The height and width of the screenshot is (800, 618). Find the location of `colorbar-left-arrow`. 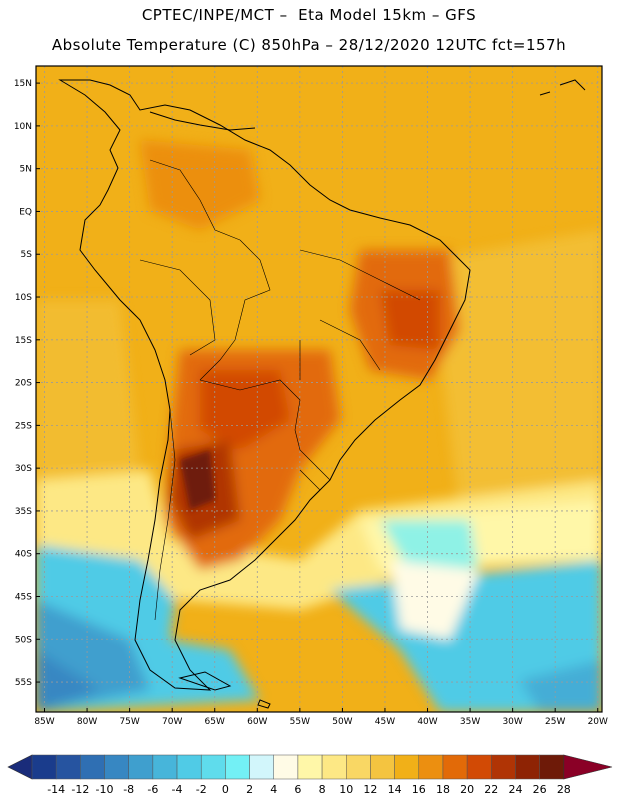

colorbar-left-arrow is located at coordinates (20, 767).